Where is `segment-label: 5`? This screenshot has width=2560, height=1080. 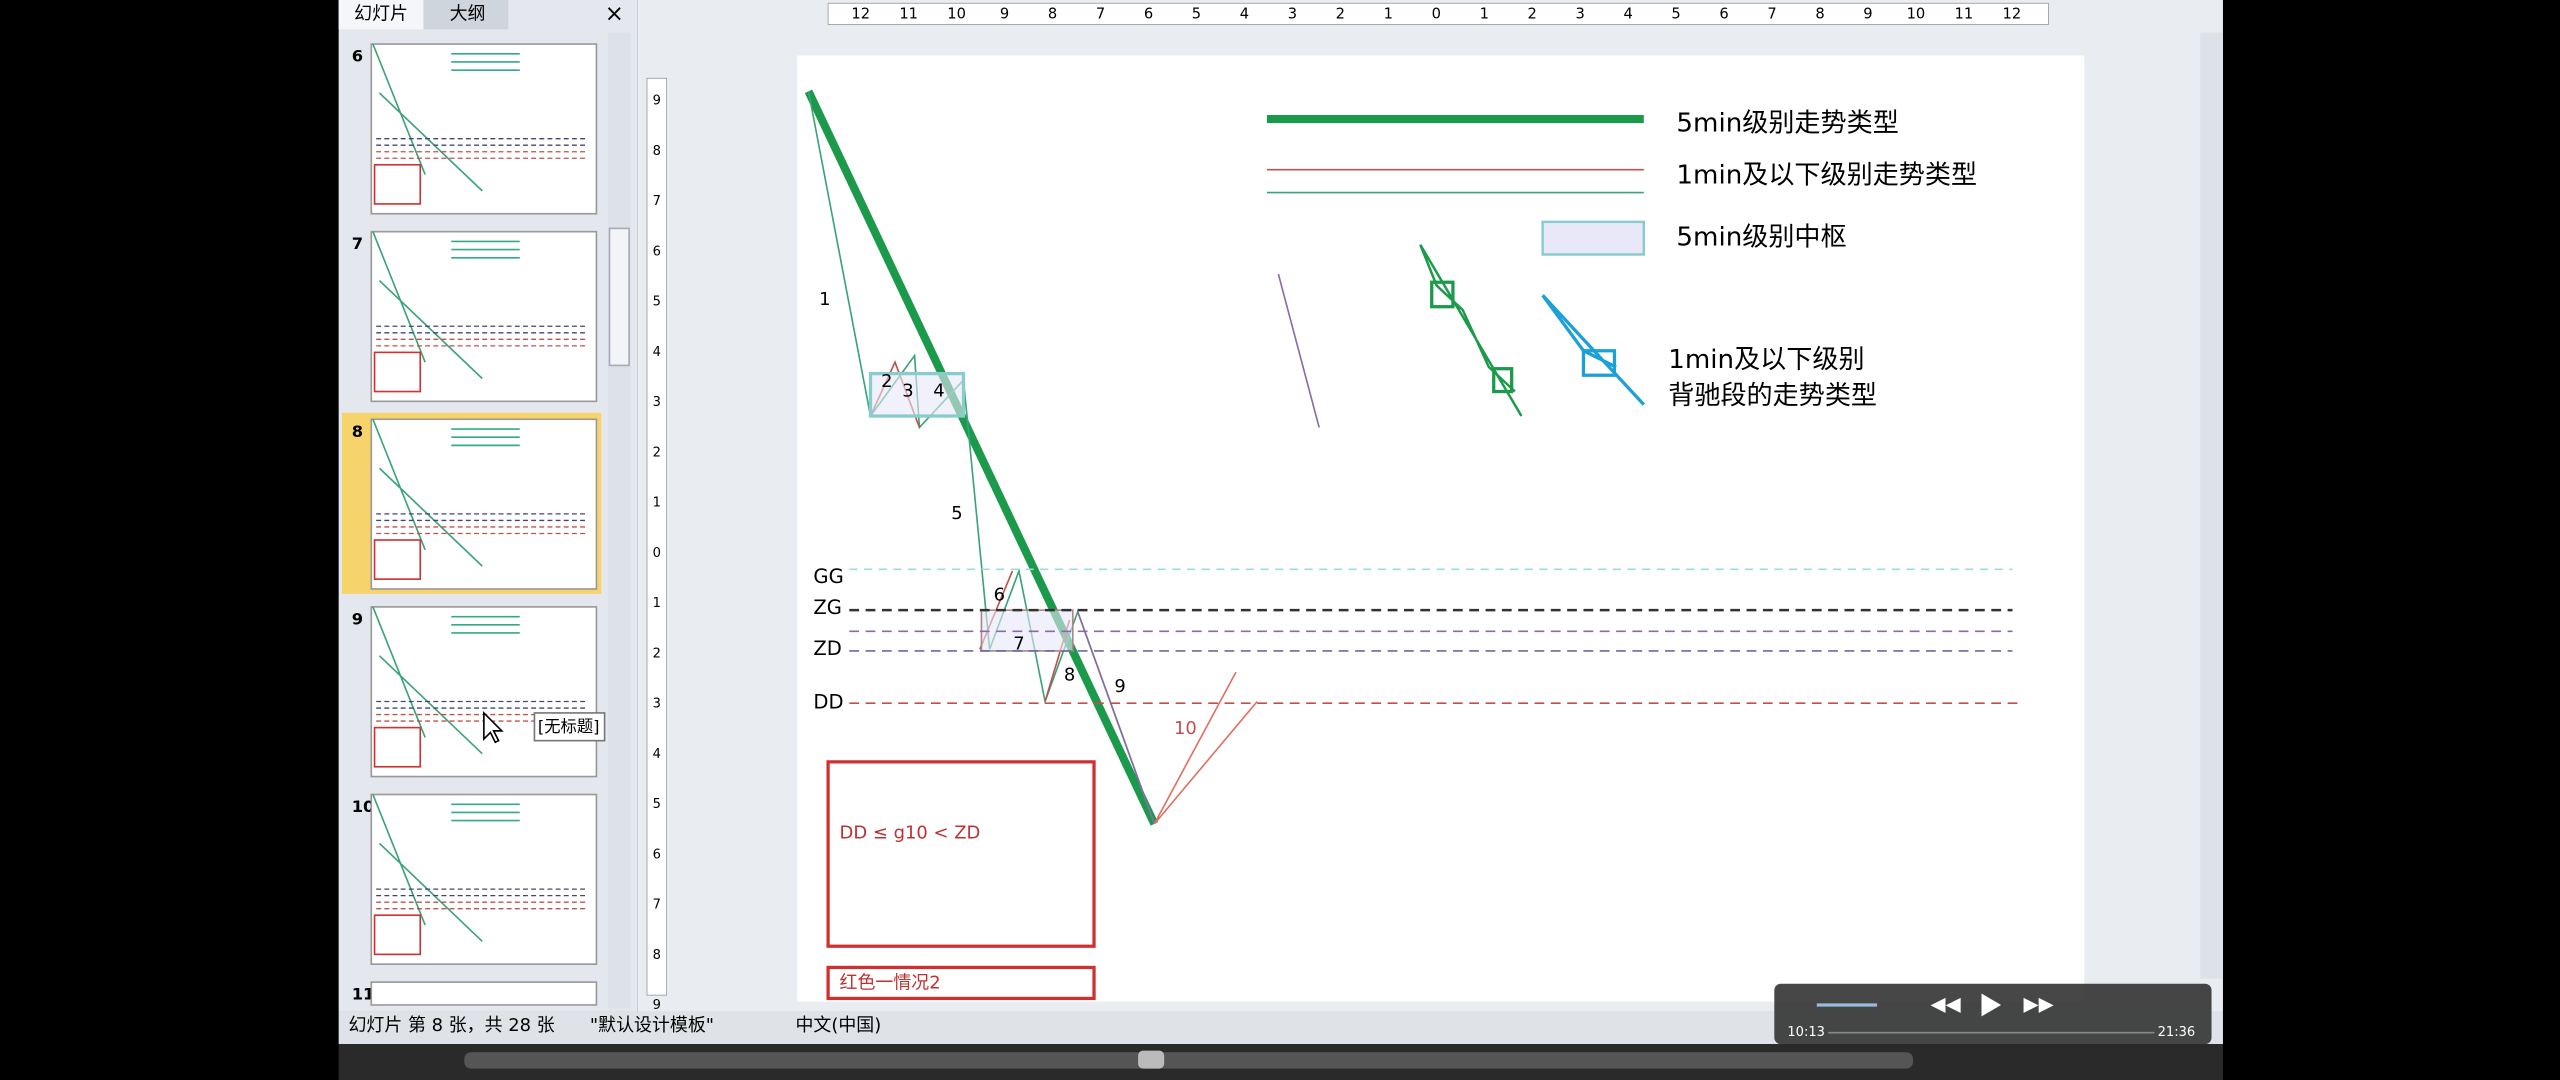 segment-label: 5 is located at coordinates (956, 513).